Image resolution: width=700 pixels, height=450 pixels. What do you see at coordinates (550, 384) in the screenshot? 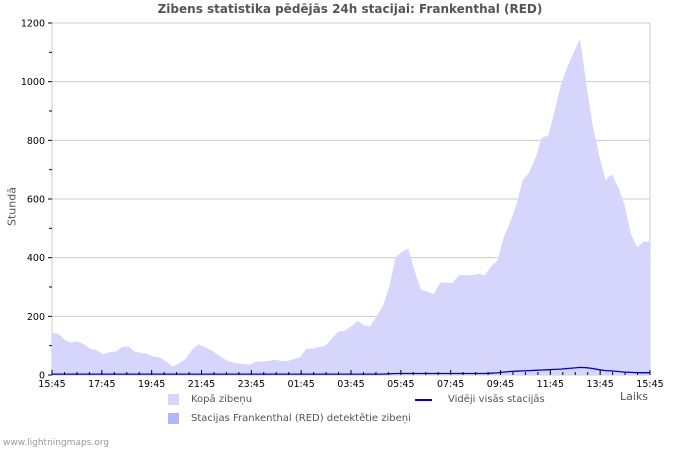
I see `svg-text: 11:45` at bounding box center [550, 384].